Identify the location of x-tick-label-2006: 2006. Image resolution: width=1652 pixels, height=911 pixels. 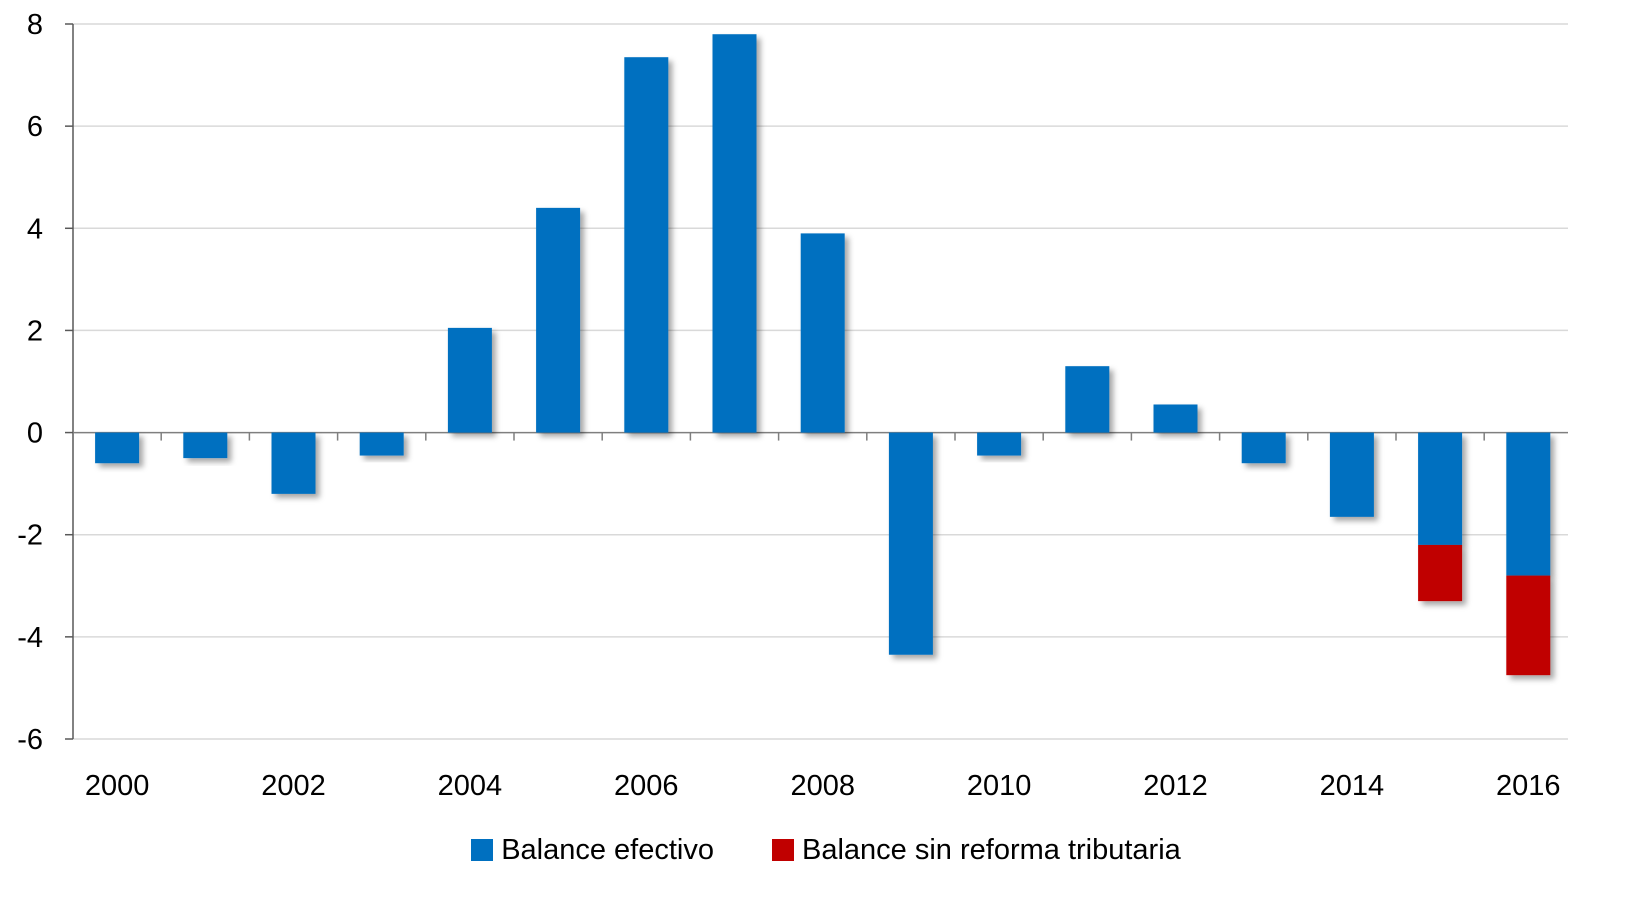
(646, 786).